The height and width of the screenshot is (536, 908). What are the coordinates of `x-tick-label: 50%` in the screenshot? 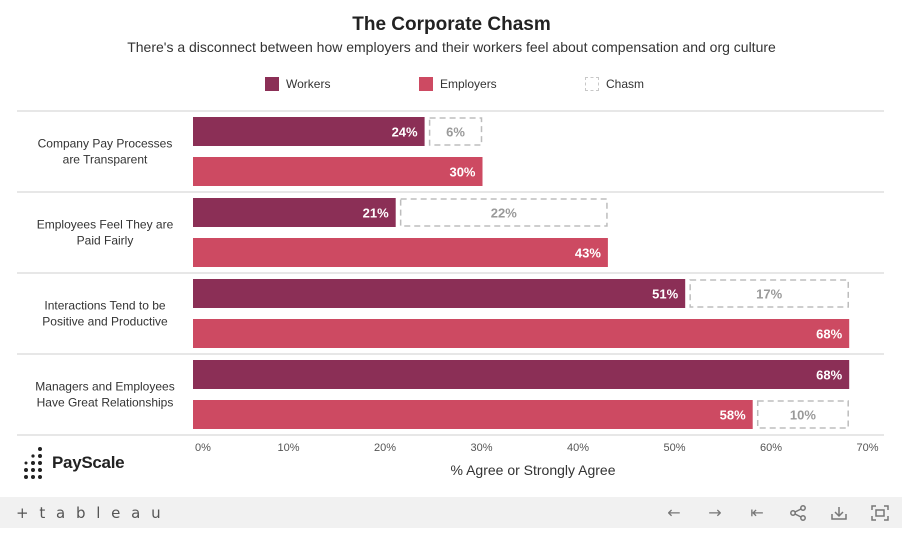 It's located at (674, 448).